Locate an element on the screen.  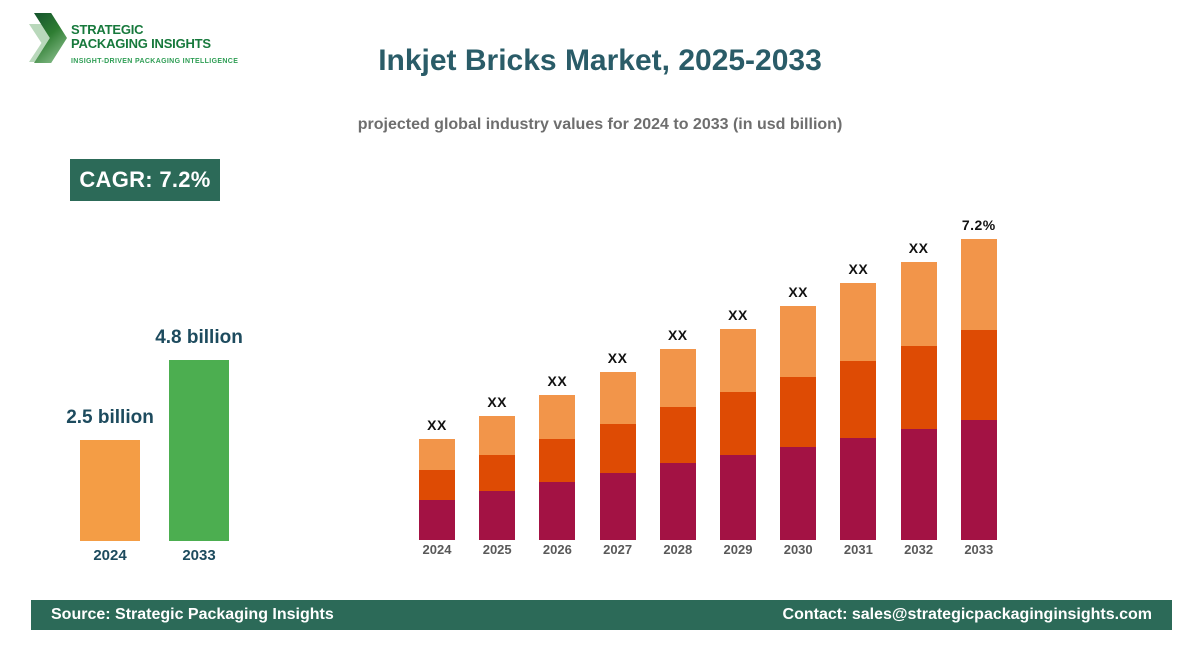
stacked-bar-2029 is located at coordinates (738, 434).